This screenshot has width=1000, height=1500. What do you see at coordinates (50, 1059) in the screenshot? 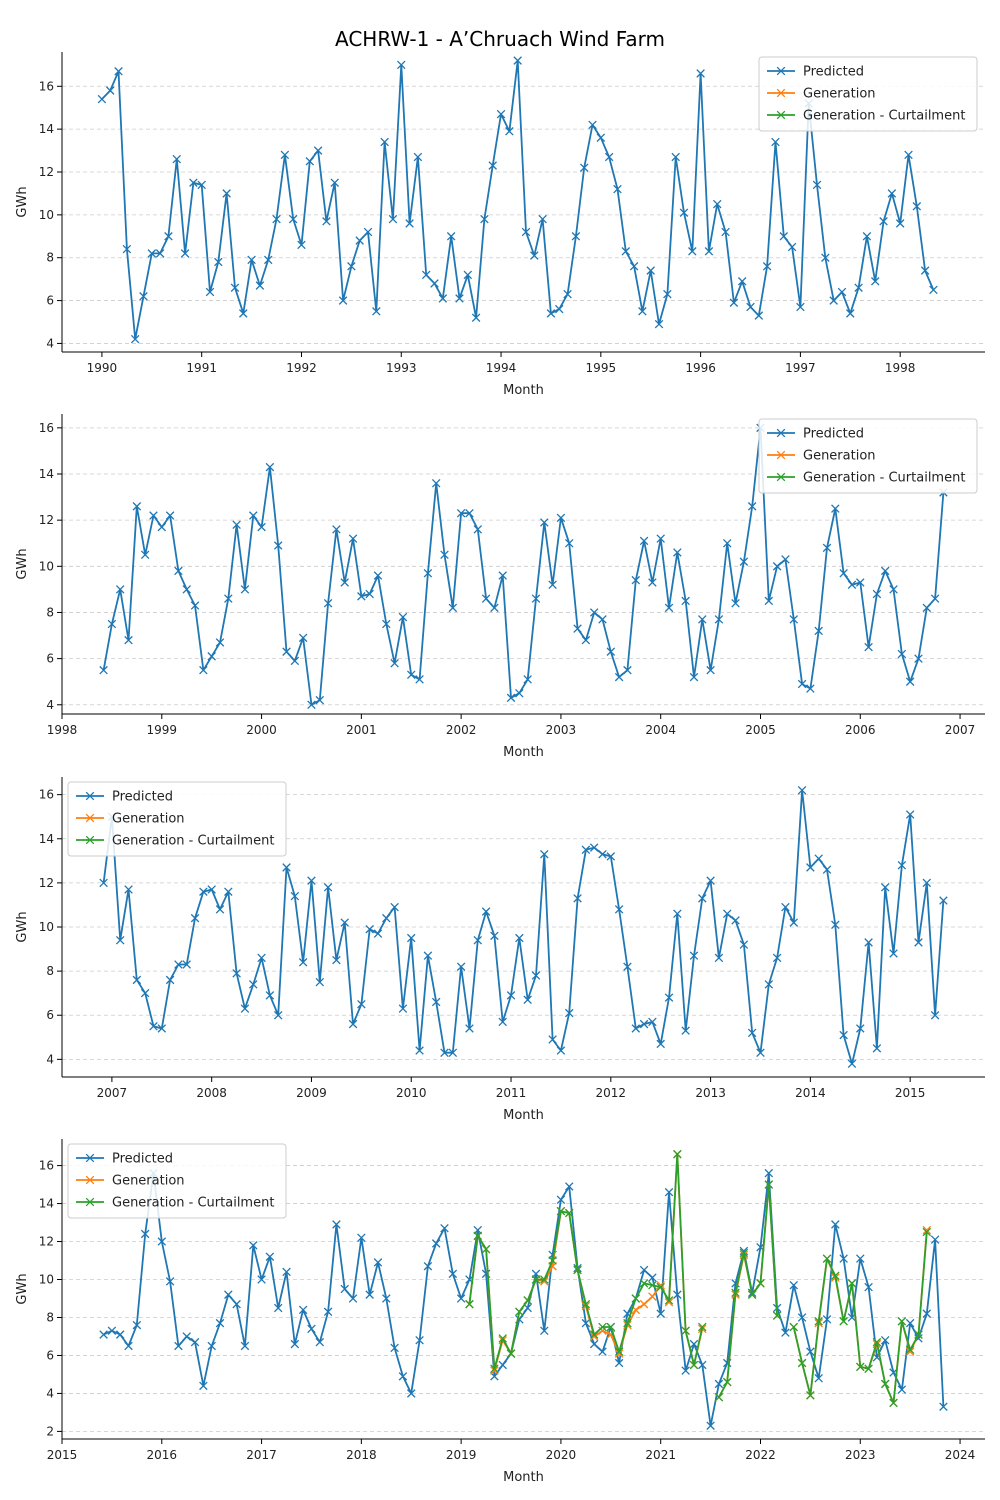
I see `y-tick-label: 4` at bounding box center [50, 1059].